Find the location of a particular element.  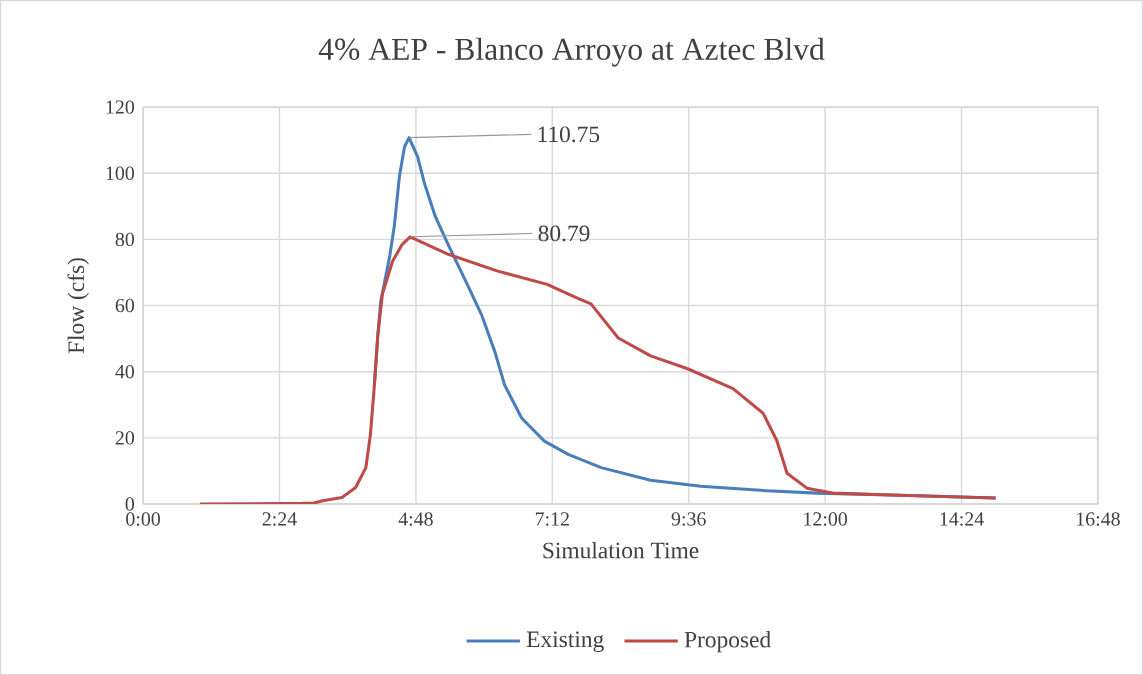

x-tick-label: 16:48 is located at coordinates (1098, 519).